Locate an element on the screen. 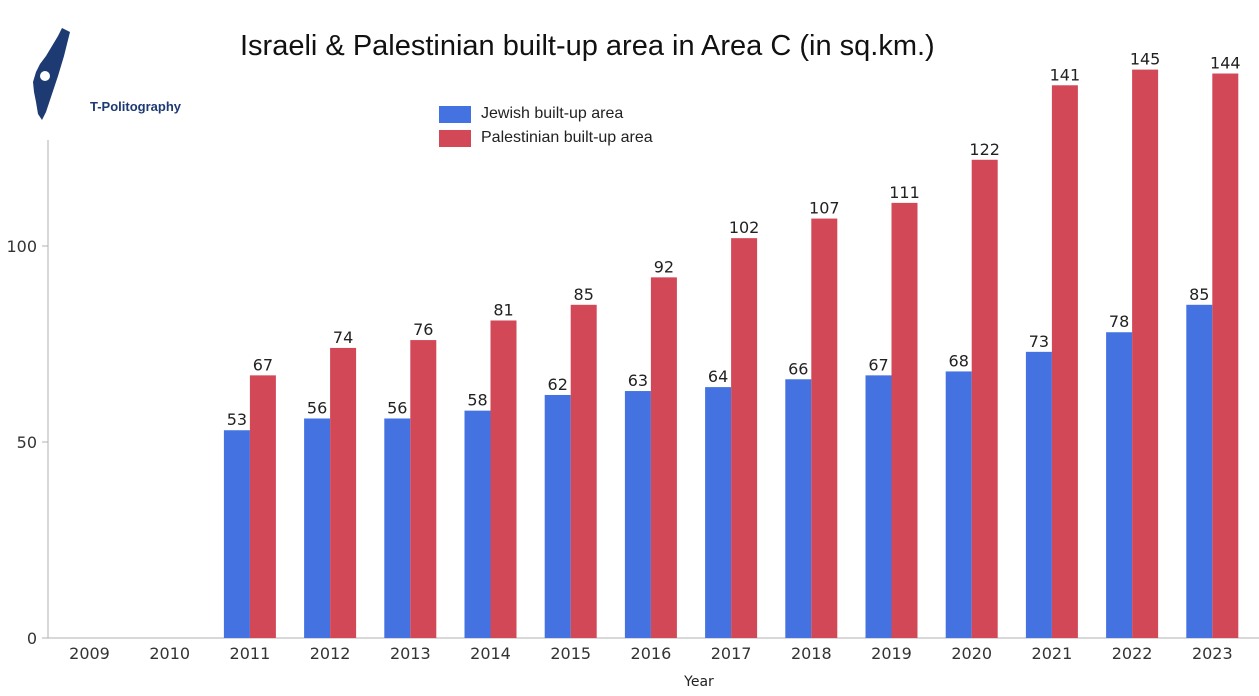 The width and height of the screenshot is (1259, 696). data-label-palestinian: 67 is located at coordinates (263, 364).